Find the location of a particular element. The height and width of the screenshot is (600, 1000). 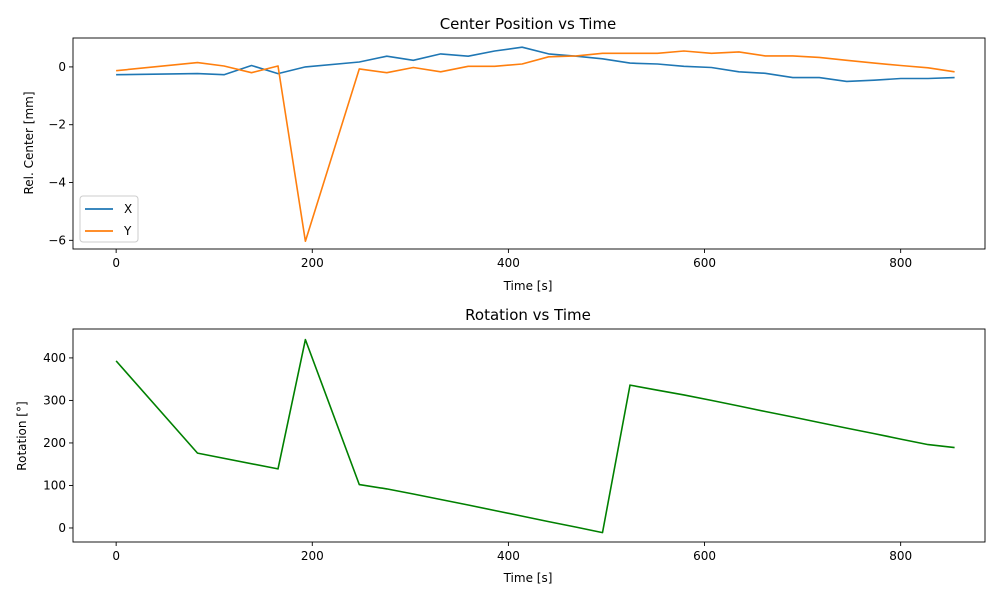

chart-title: Rotation vs Time is located at coordinates (528, 315).